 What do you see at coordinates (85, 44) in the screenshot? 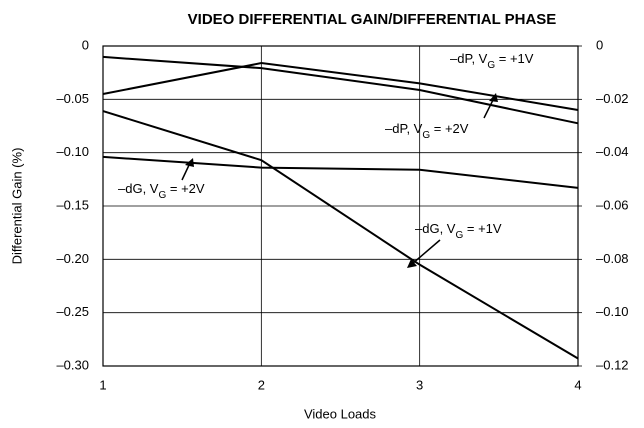
I see `y-tick-label: 0` at bounding box center [85, 44].